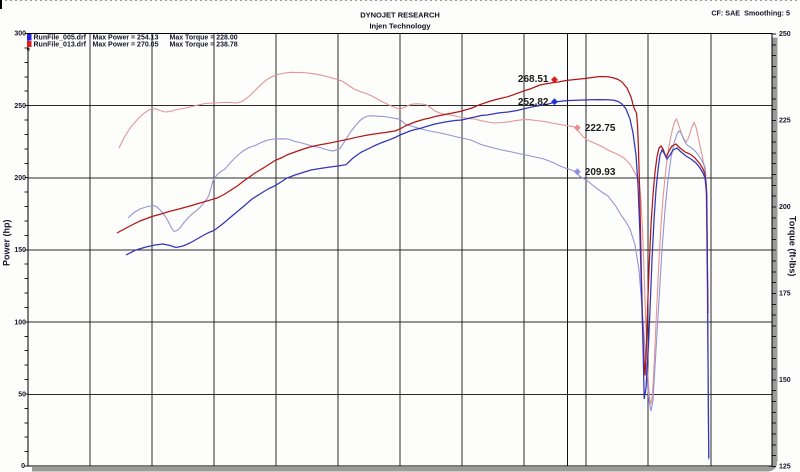  I want to click on svg-text: 50, so click(22, 395).